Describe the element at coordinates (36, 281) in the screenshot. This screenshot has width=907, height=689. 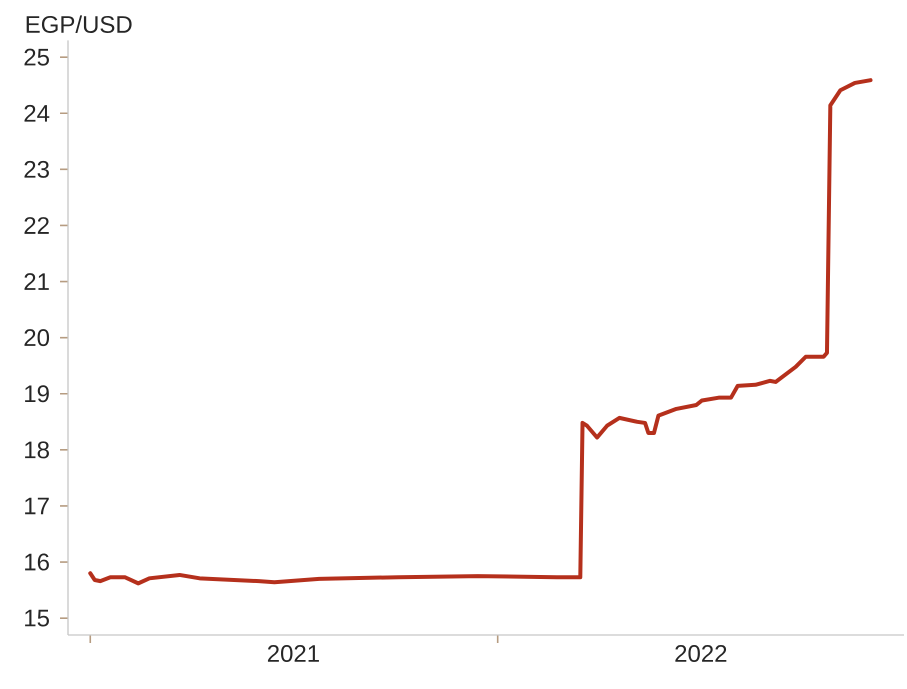
I see `y-tick-label: 21` at that location.